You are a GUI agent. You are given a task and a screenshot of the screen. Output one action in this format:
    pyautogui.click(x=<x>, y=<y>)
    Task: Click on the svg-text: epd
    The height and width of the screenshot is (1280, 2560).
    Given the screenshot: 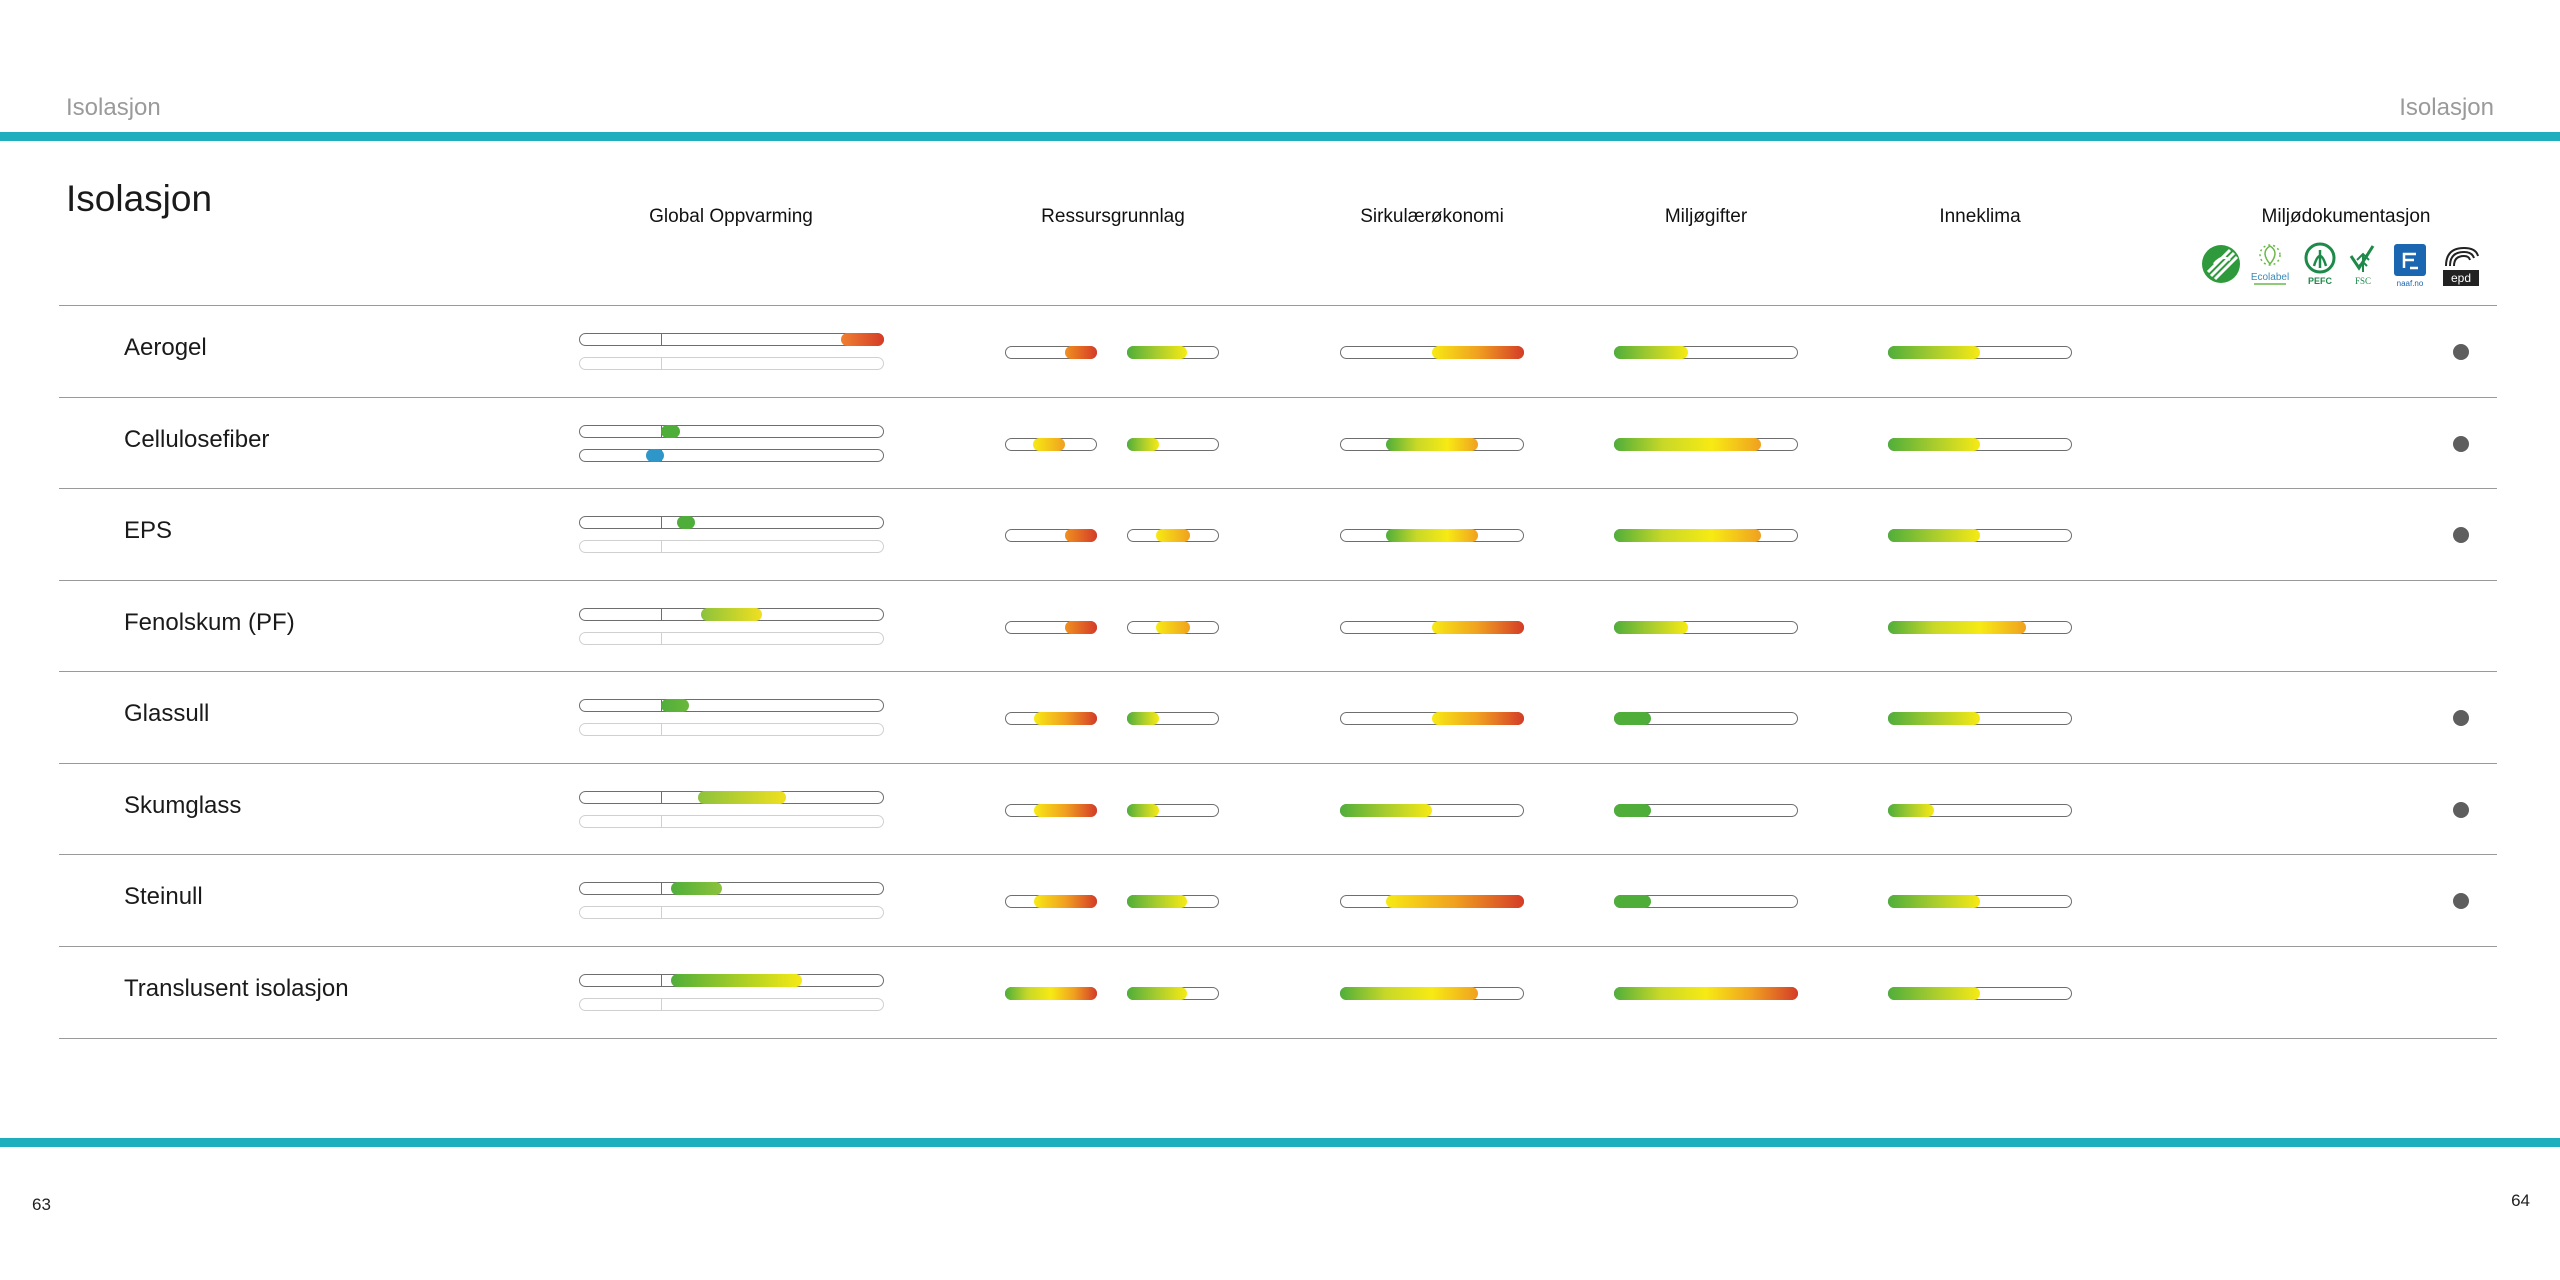 What is the action you would take?
    pyautogui.click(x=2461, y=278)
    